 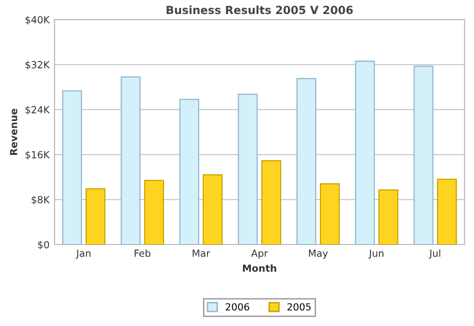 I want to click on y-tick-label: $16K, so click(x=38, y=155).